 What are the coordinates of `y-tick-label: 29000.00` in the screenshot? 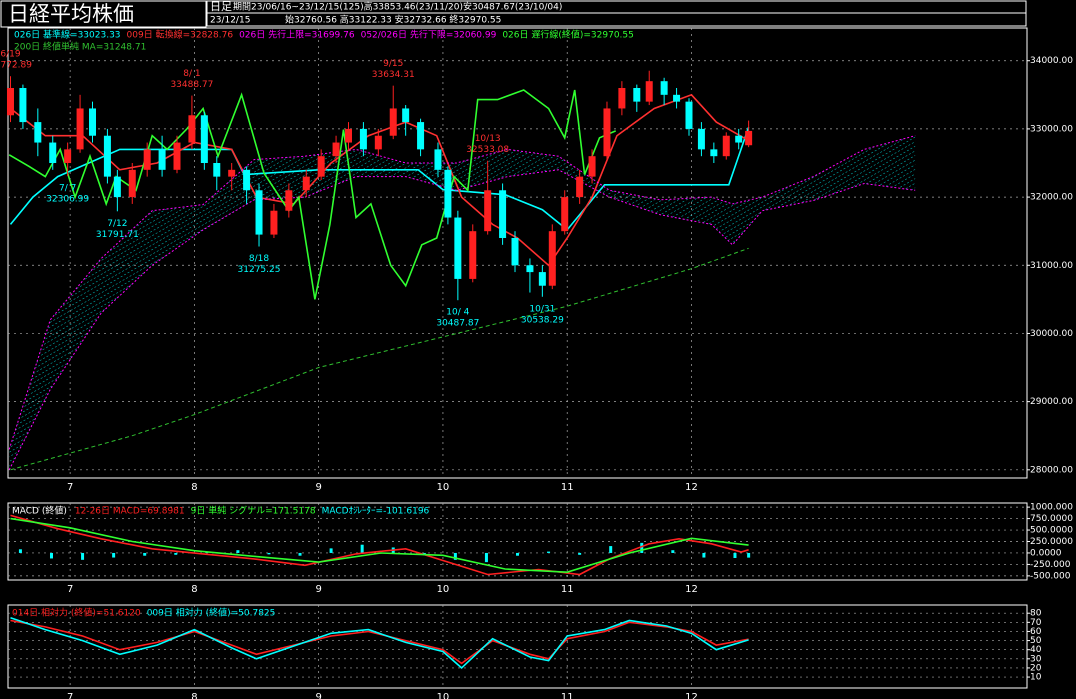 It's located at (1051, 402).